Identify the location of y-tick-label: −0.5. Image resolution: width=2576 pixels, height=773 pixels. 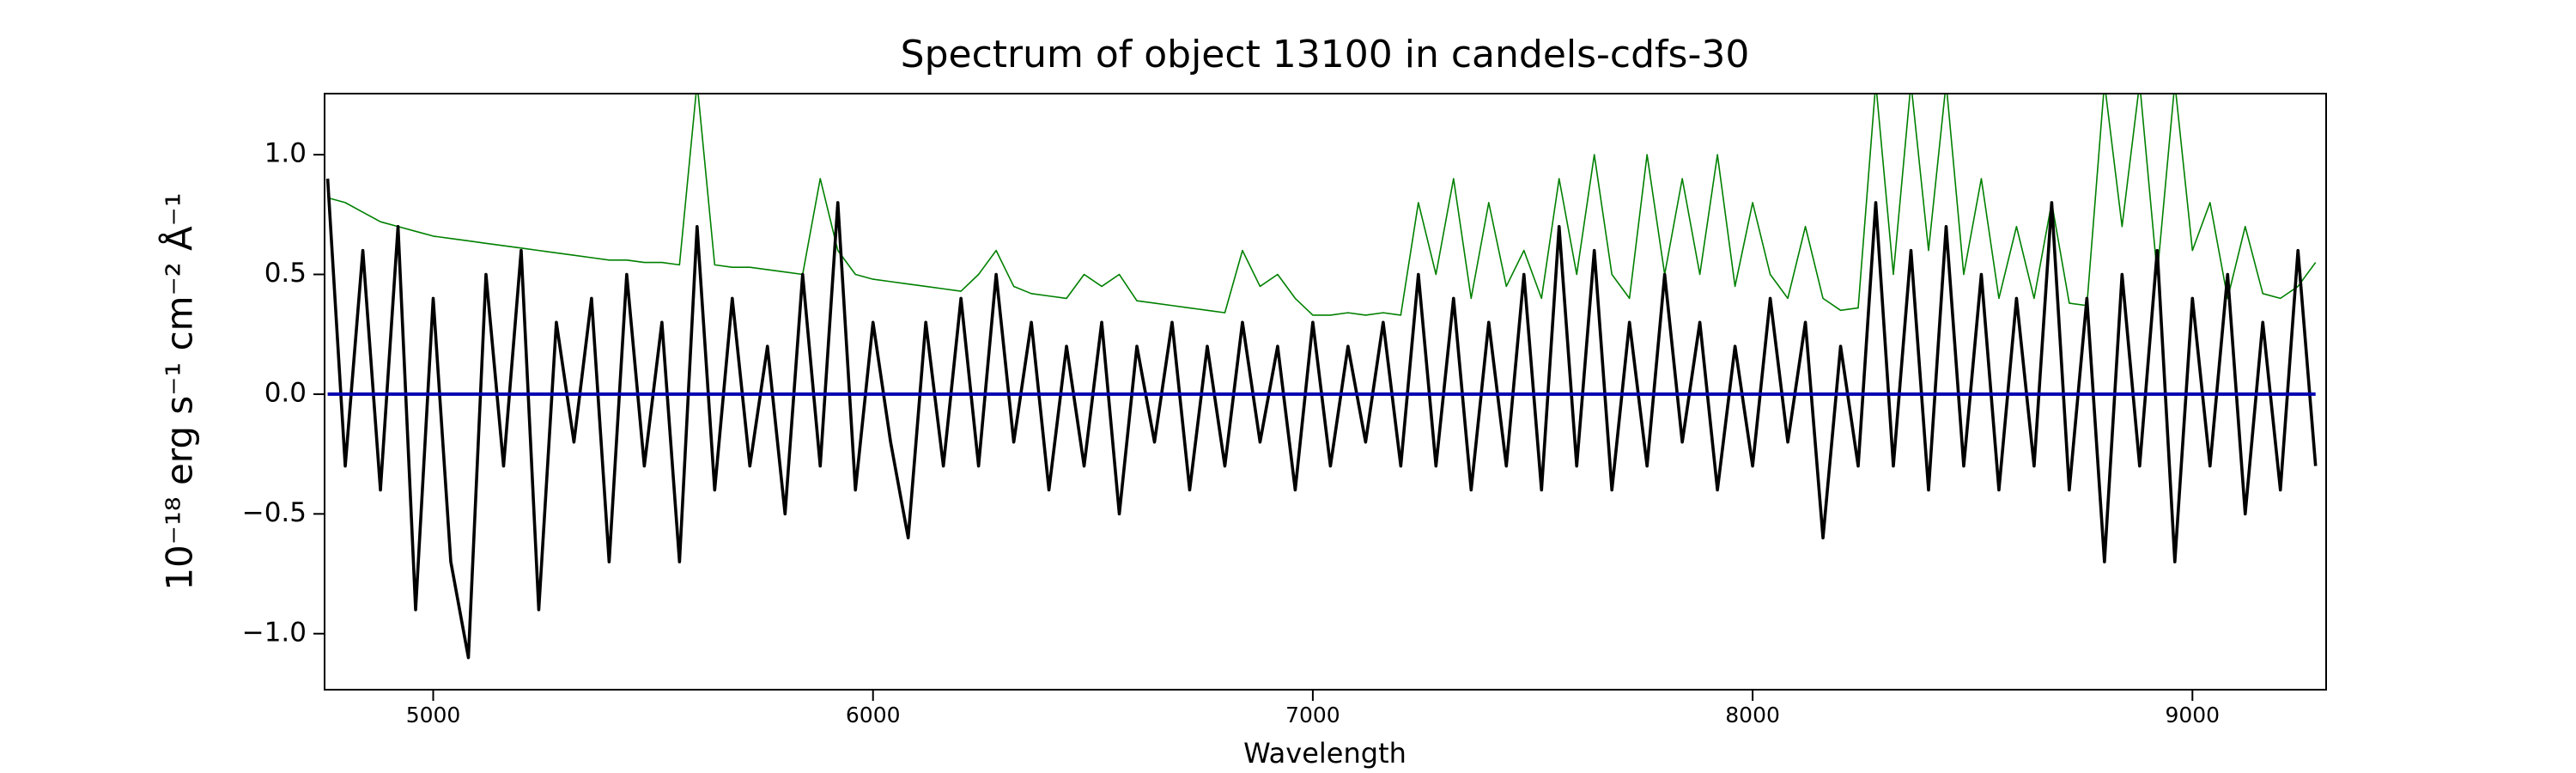
(274, 512).